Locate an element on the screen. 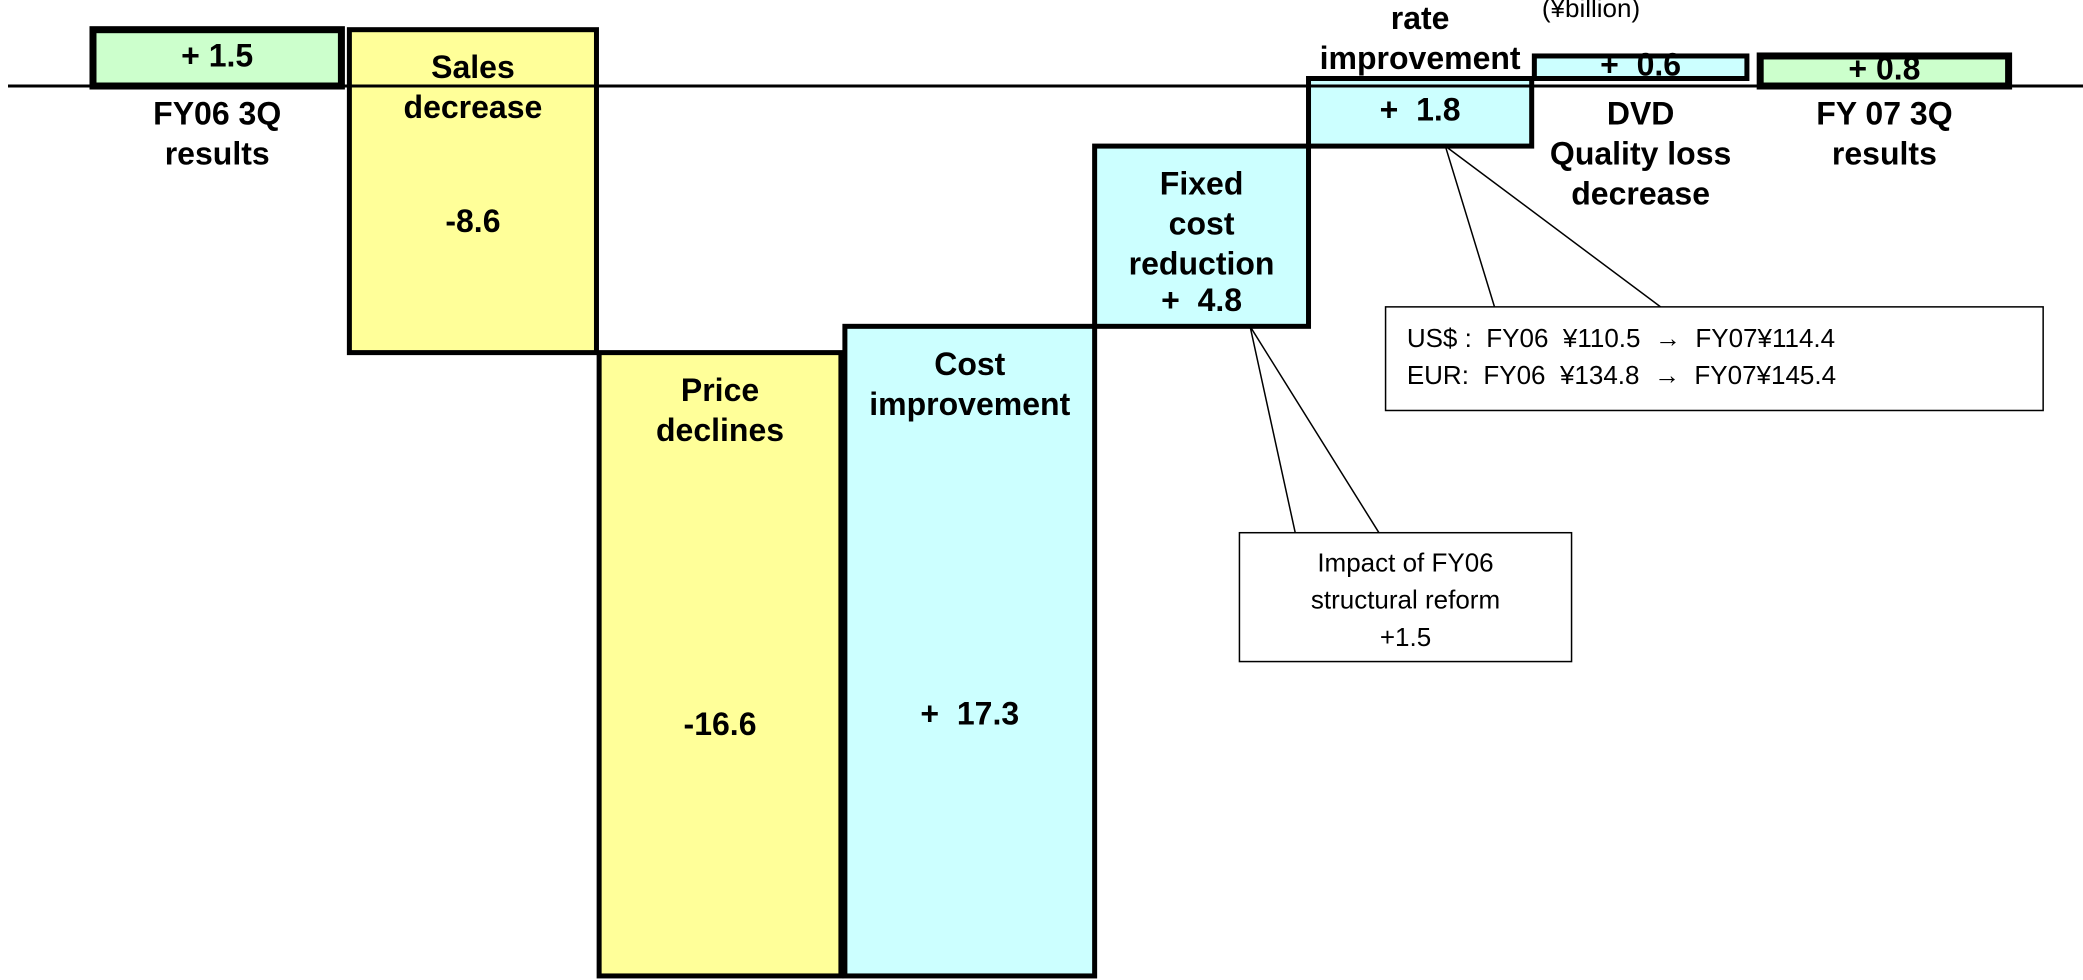 The height and width of the screenshot is (980, 2083). category-label: FY06 3Q is located at coordinates (217, 113).